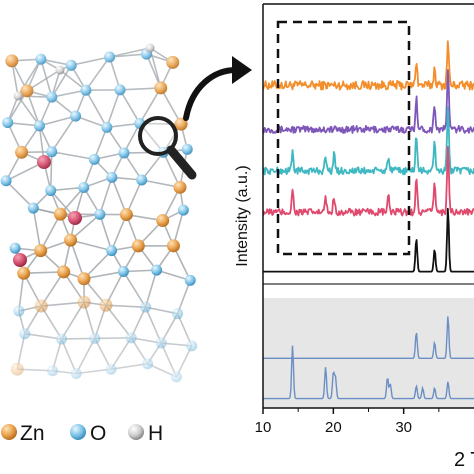 The height and width of the screenshot is (474, 474). What do you see at coordinates (98, 433) in the screenshot?
I see `legend-label-o: O` at bounding box center [98, 433].